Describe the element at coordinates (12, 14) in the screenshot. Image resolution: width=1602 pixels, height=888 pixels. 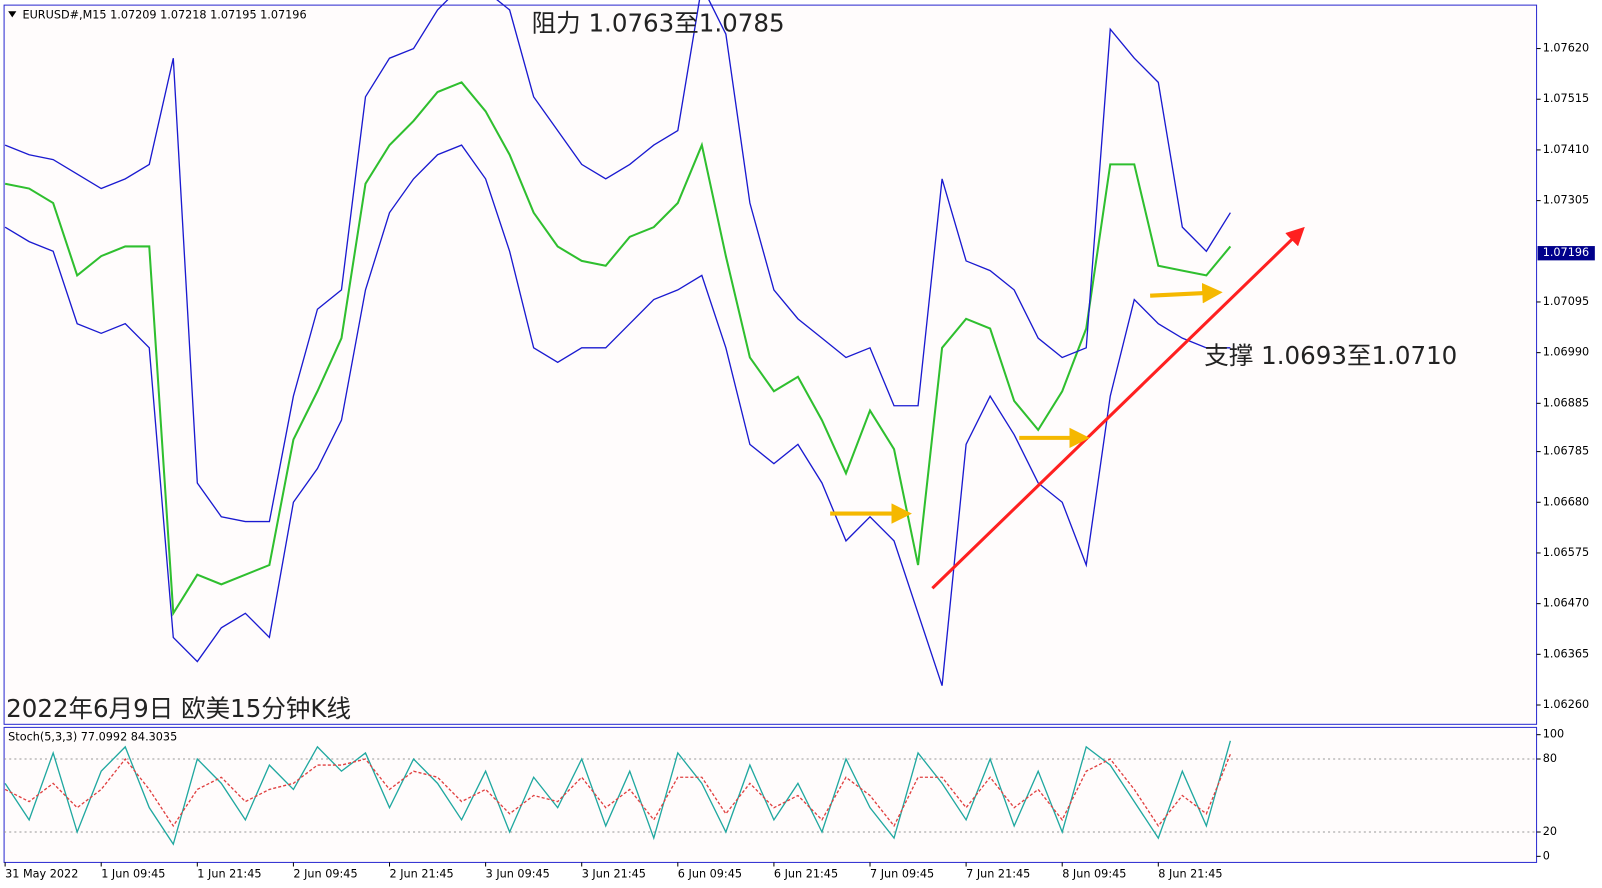
I see `header-arrow` at that location.